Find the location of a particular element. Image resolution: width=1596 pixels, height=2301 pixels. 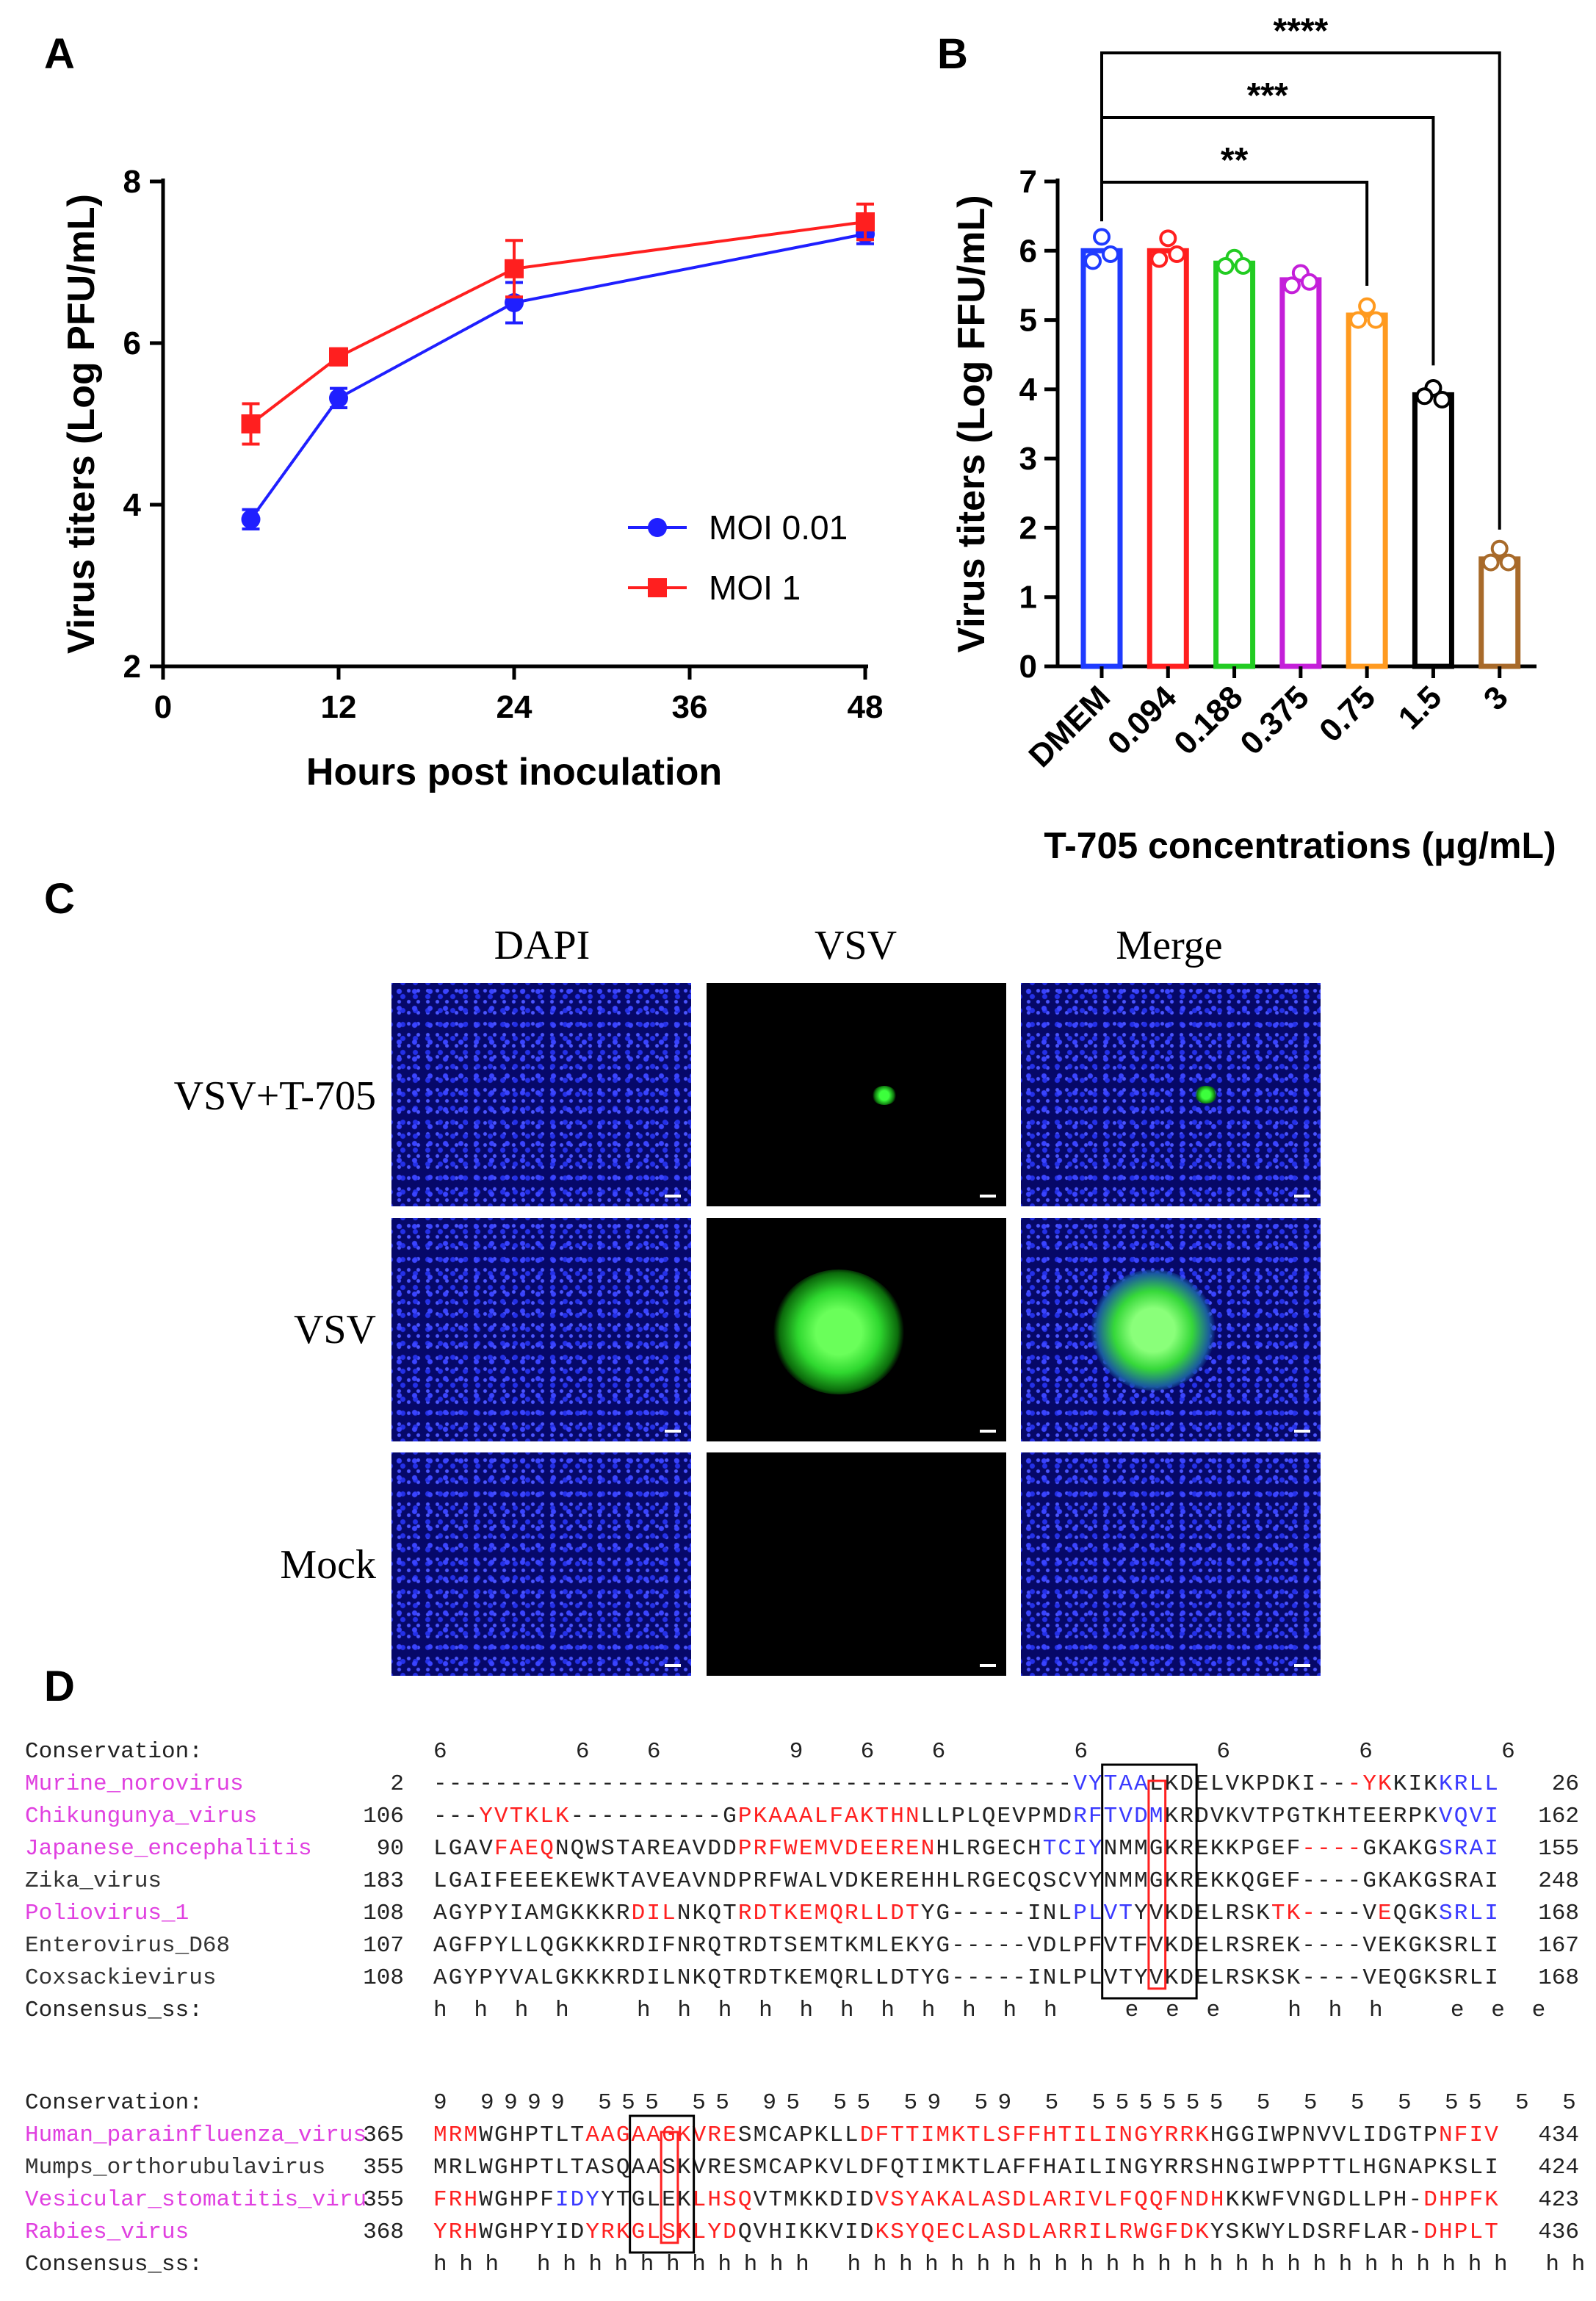

legend-label: MOI 1 is located at coordinates (755, 588).